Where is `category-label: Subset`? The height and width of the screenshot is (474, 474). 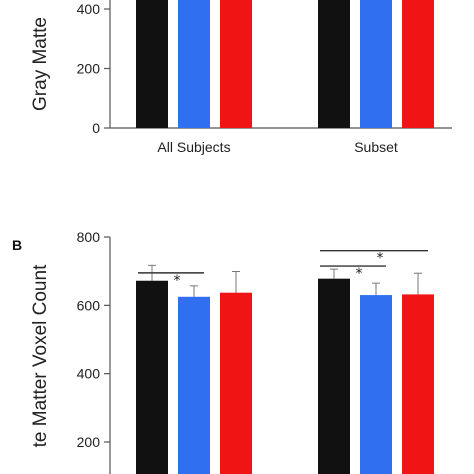 category-label: Subset is located at coordinates (376, 147).